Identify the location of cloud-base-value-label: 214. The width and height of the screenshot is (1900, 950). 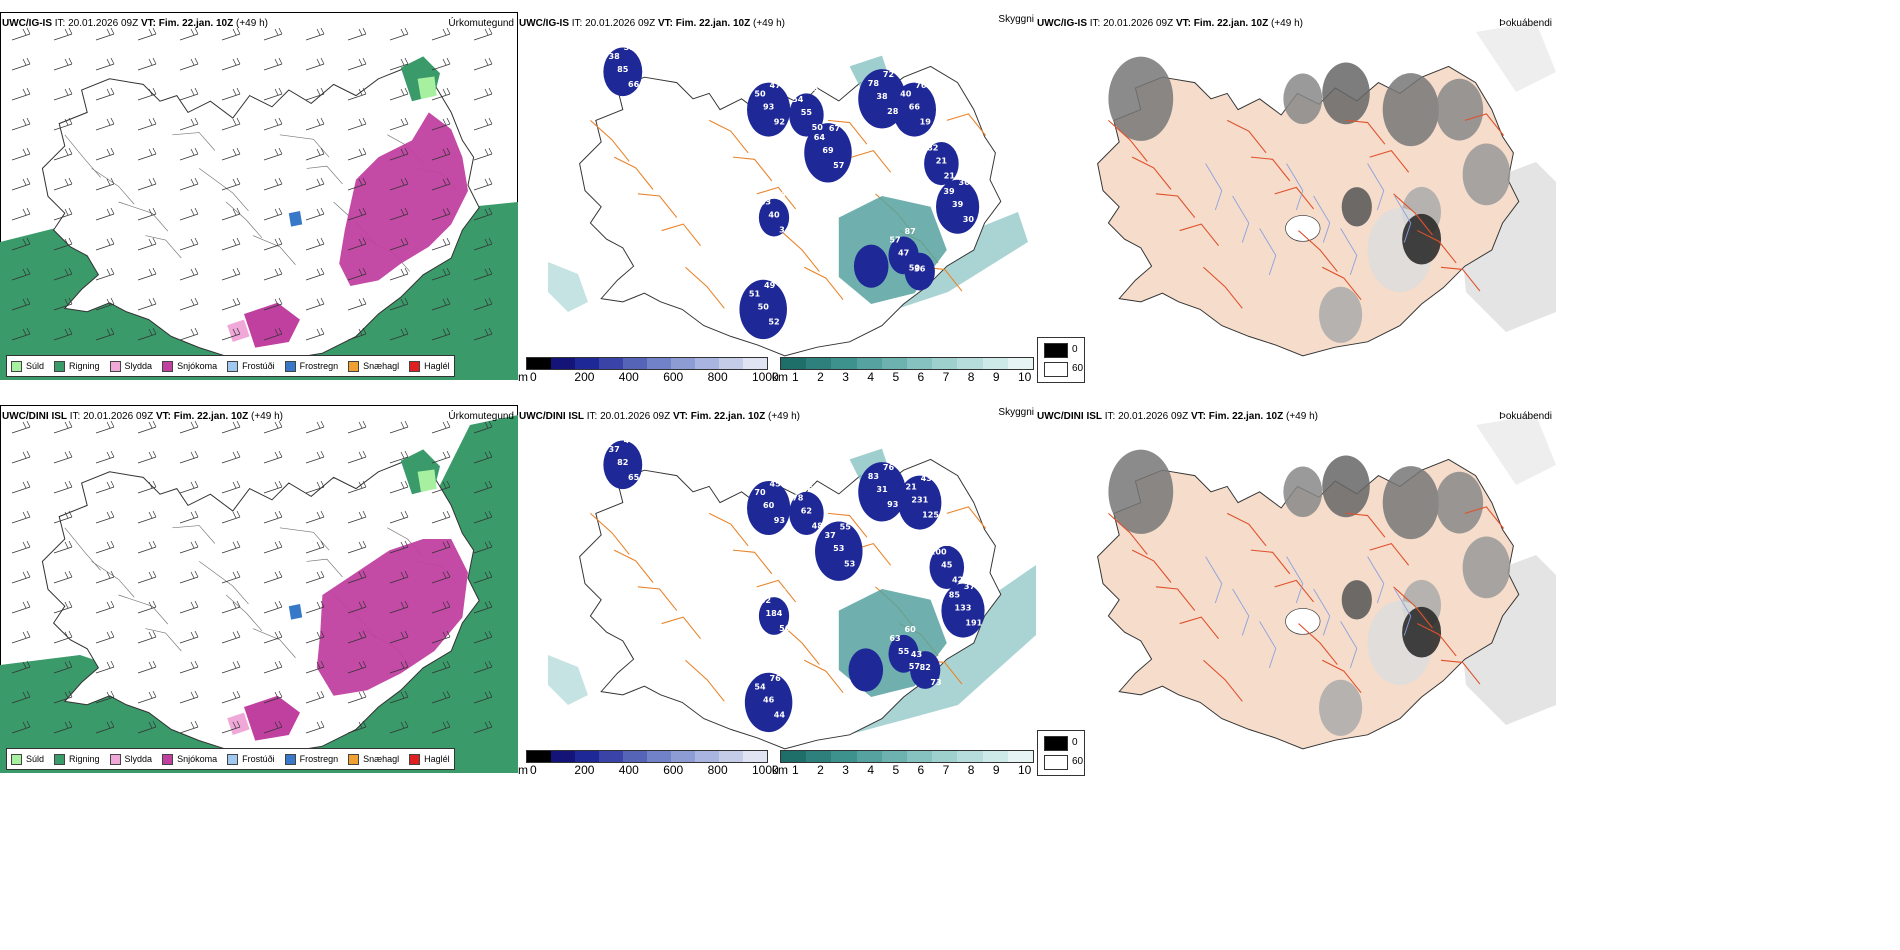
(952, 176).